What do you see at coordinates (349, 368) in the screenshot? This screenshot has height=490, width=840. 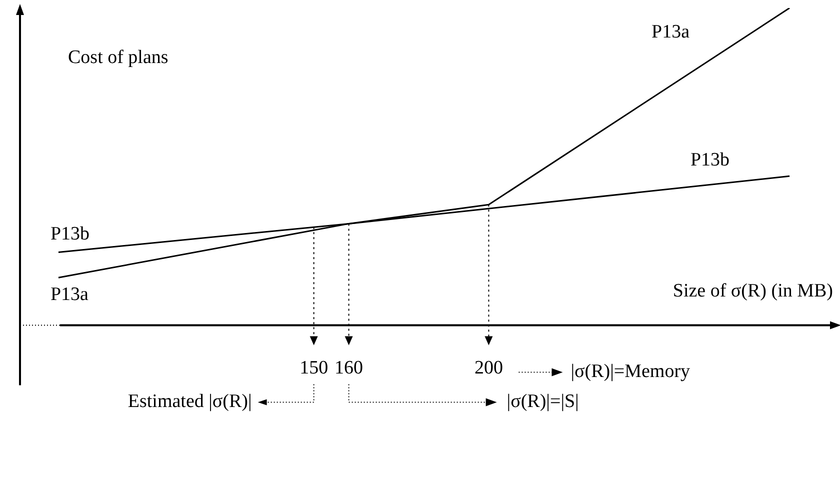 I see `x-tick-label: 160` at bounding box center [349, 368].